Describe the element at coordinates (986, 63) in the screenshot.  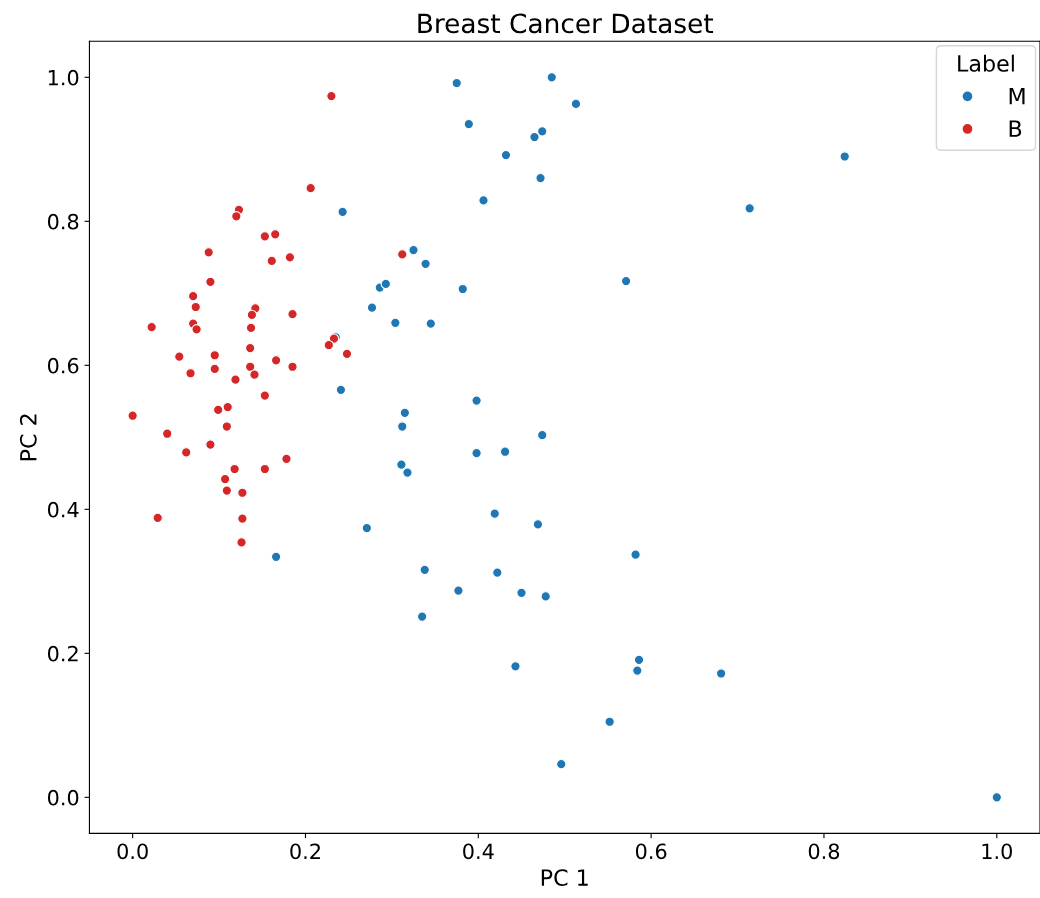
I see `legend-title: Label` at that location.